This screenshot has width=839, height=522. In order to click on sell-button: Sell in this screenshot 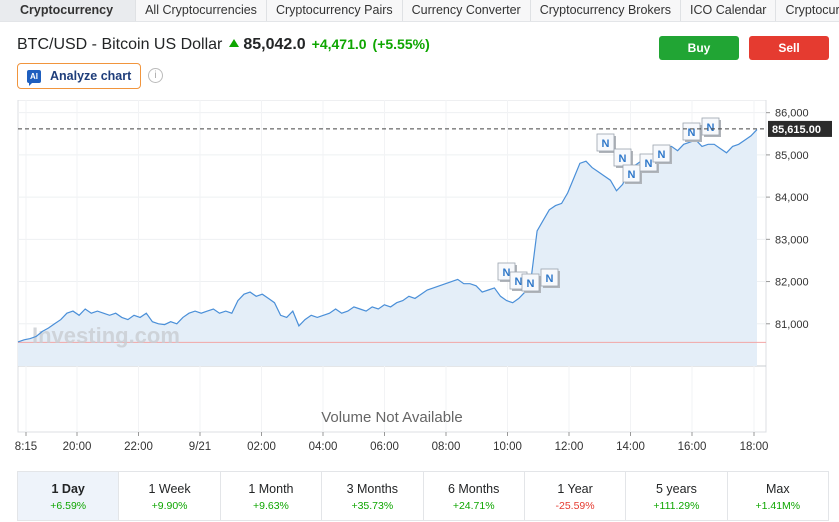, I will do `click(789, 48)`.